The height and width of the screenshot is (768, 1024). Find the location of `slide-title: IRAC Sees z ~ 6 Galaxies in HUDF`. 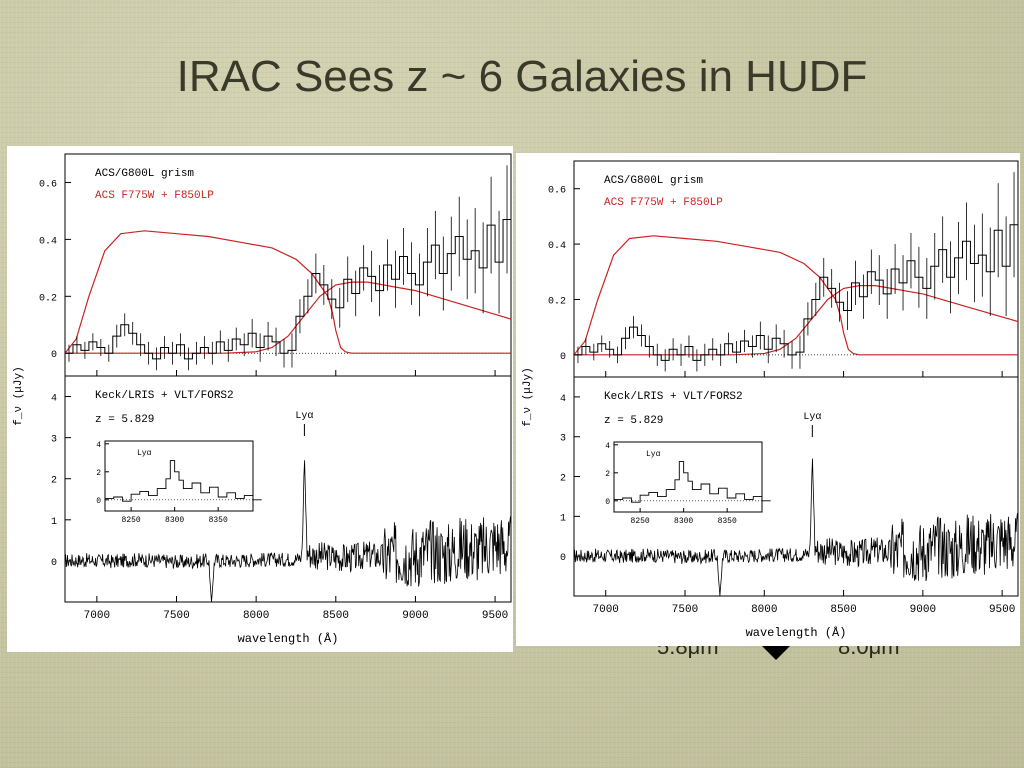

slide-title: IRAC Sees z ~ 6 Galaxies in HUDF is located at coordinates (522, 76).